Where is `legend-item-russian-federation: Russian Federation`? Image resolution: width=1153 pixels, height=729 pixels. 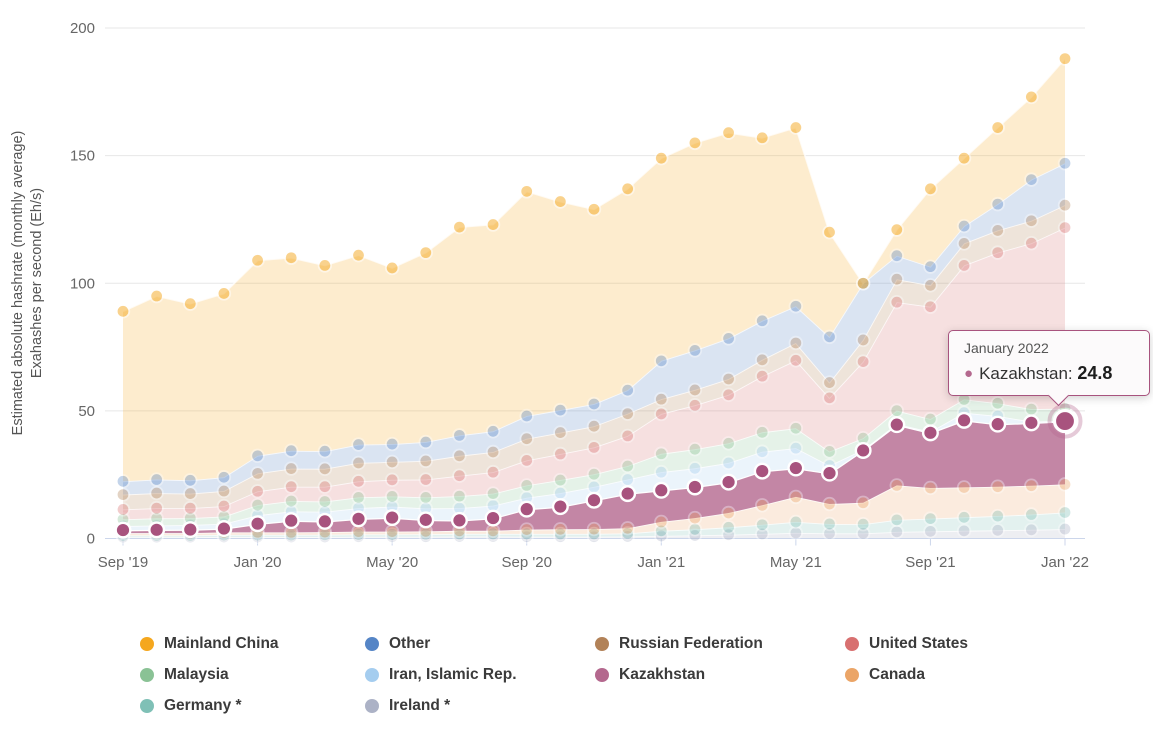 legend-item-russian-federation: Russian Federation is located at coordinates (720, 644).